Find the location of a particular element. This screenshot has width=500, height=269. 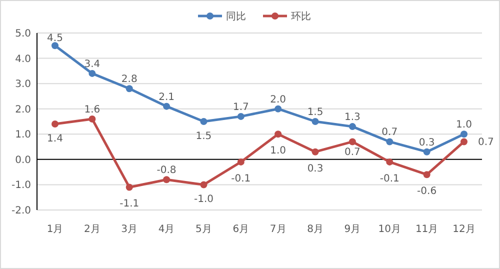

data-label: -1.0 is located at coordinates (204, 200).